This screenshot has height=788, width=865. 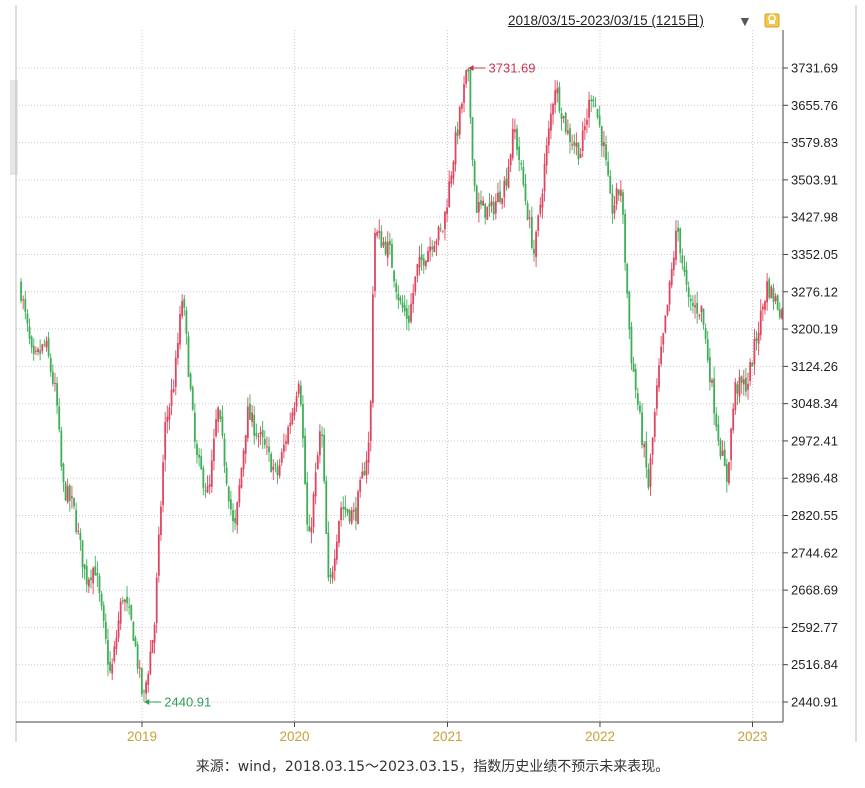 I want to click on y-tick-label: 2896.48, so click(x=814, y=478).